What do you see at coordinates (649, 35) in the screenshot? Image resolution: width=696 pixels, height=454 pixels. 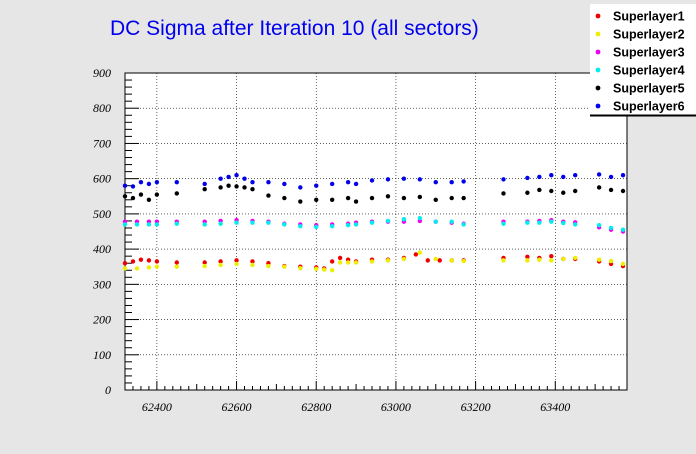 I see `legend-label: Superlayer2` at bounding box center [649, 35].